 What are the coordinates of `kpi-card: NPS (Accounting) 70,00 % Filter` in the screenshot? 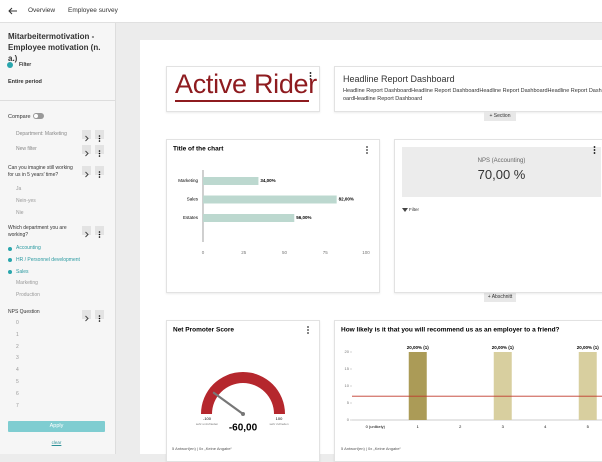 It's located at (498, 216).